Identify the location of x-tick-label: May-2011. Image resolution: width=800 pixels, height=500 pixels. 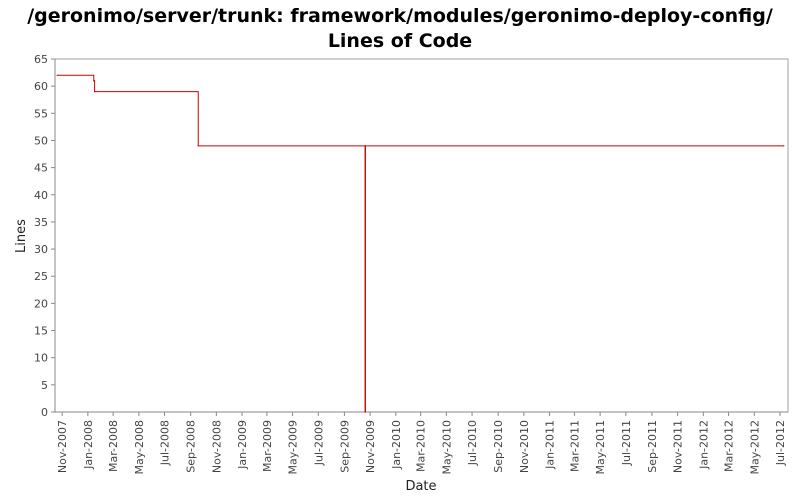
(600, 447).